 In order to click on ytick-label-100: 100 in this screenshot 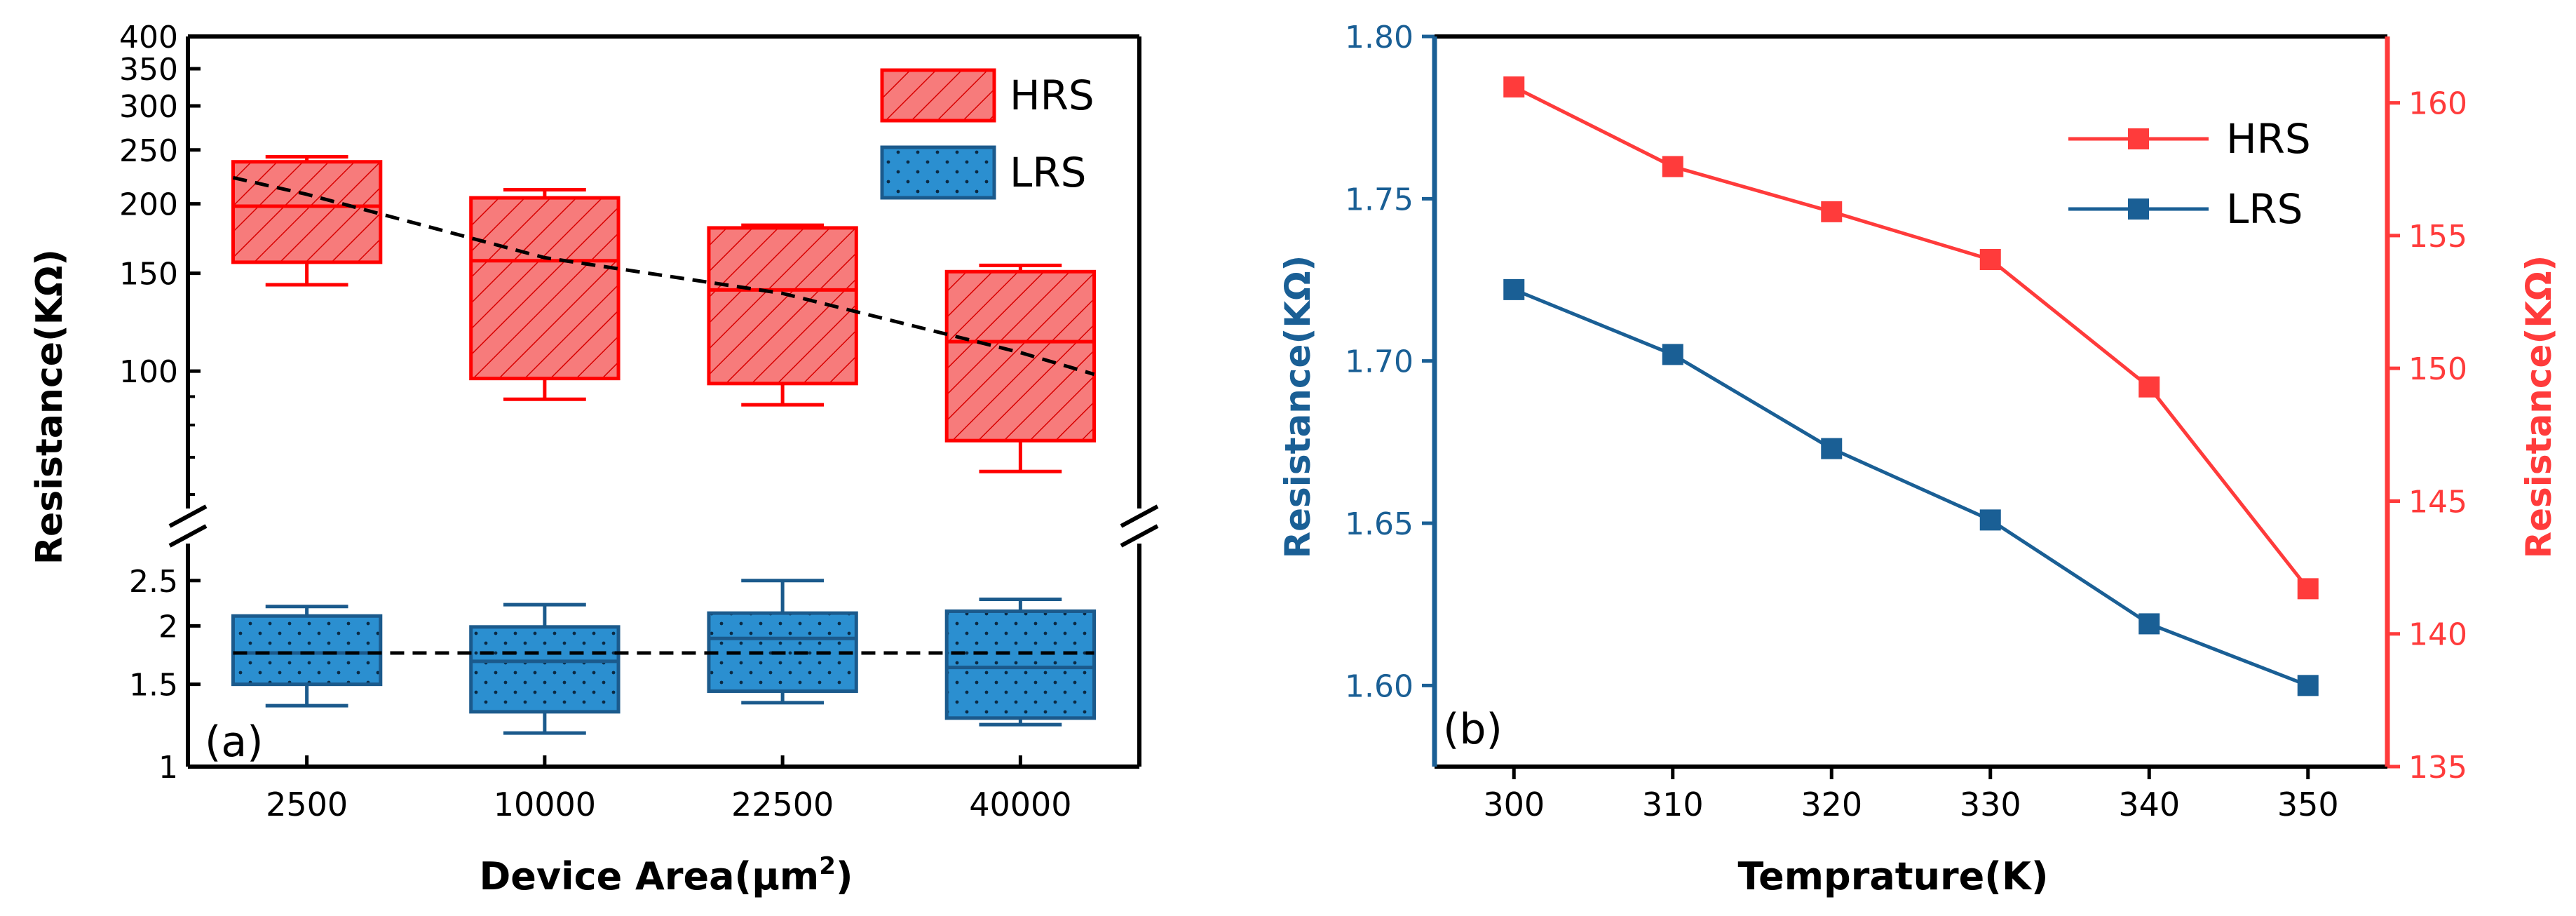, I will do `click(148, 372)`.